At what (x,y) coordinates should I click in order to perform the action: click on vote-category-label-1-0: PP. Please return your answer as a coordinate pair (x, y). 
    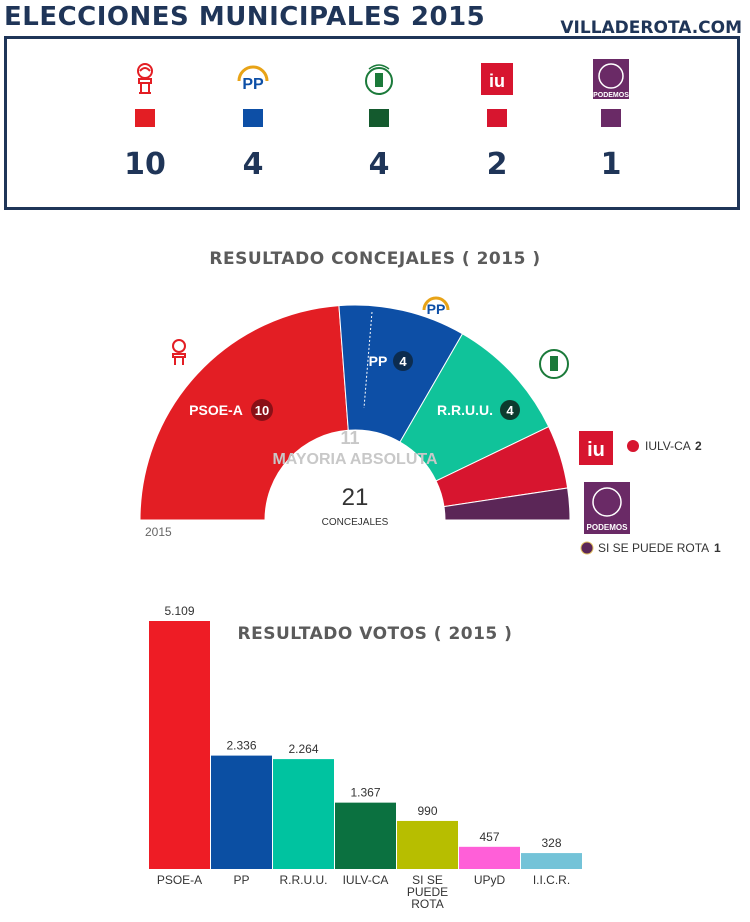
    Looking at the image, I should click on (241, 880).